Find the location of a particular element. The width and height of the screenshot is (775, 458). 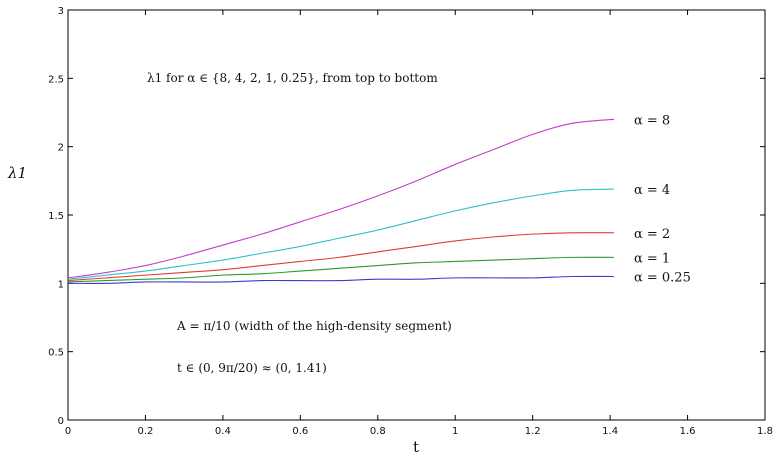

x-tick-label: 1.4 is located at coordinates (610, 431).